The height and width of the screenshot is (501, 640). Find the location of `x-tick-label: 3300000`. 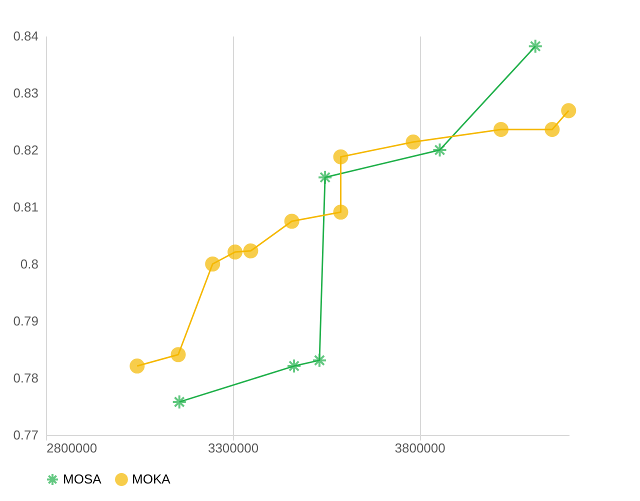

x-tick-label: 3300000 is located at coordinates (233, 448).